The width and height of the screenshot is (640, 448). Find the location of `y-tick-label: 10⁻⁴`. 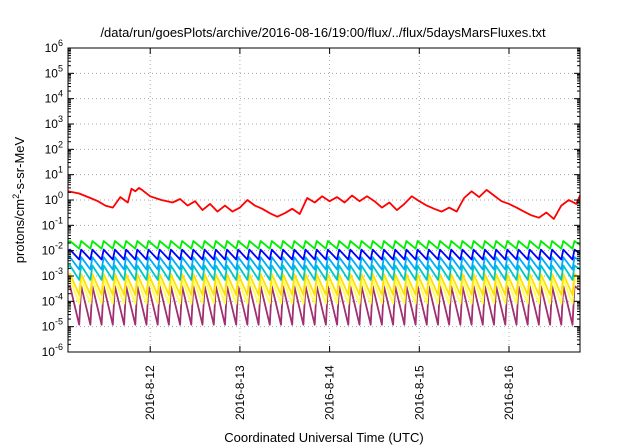

y-tick-label: 10⁻⁴ is located at coordinates (52, 299).